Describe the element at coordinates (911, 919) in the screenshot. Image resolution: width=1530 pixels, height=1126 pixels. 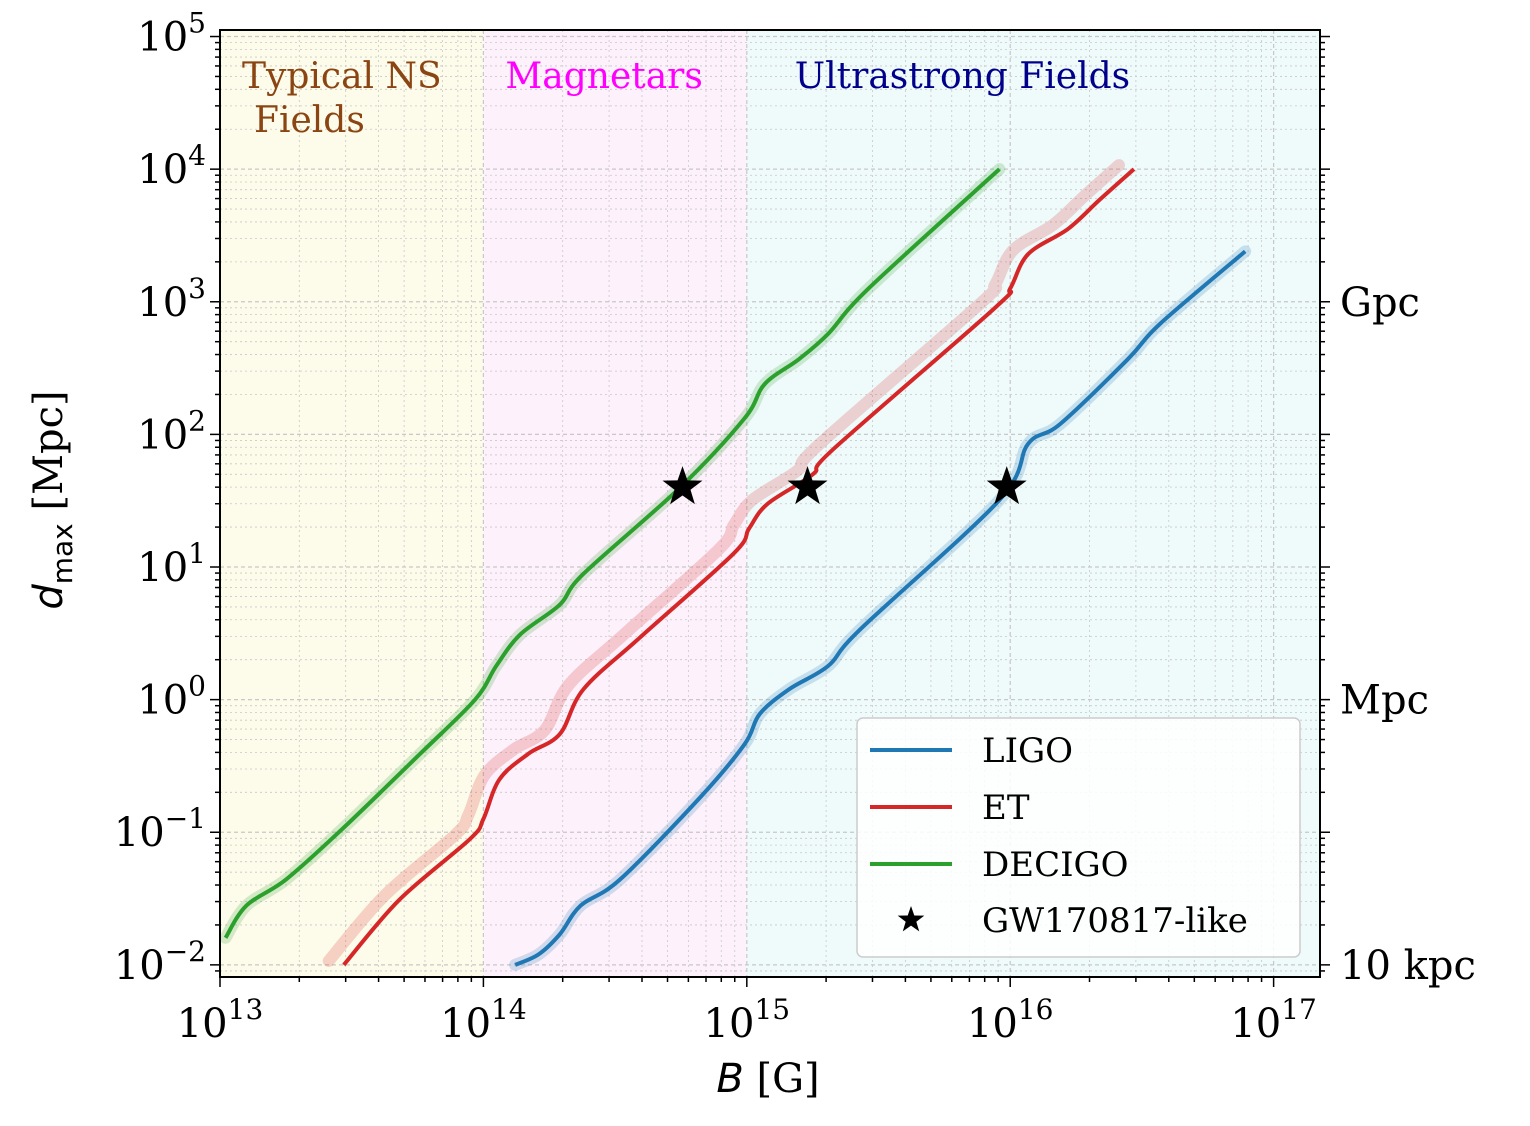
I see `legend-star-icon` at that location.